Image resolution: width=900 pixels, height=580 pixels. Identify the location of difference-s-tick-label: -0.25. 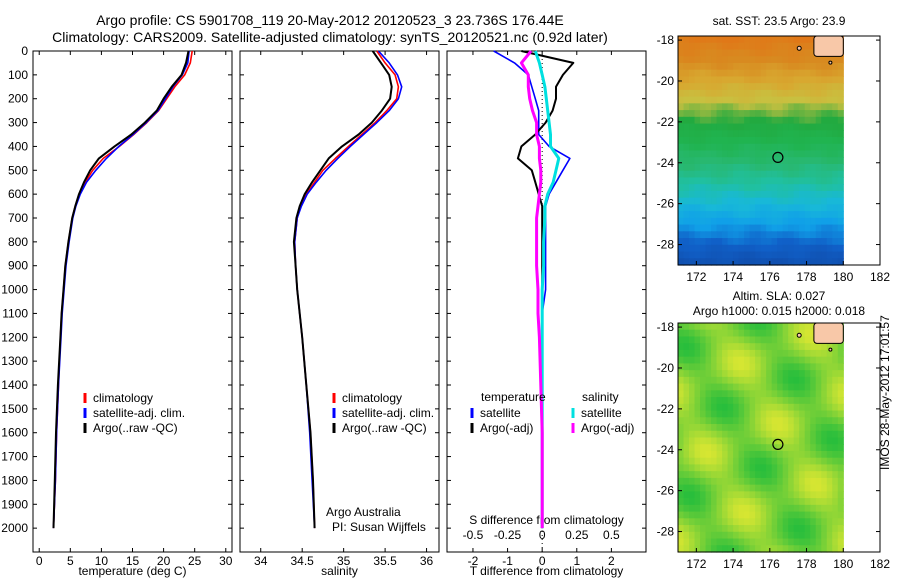
(508, 535).